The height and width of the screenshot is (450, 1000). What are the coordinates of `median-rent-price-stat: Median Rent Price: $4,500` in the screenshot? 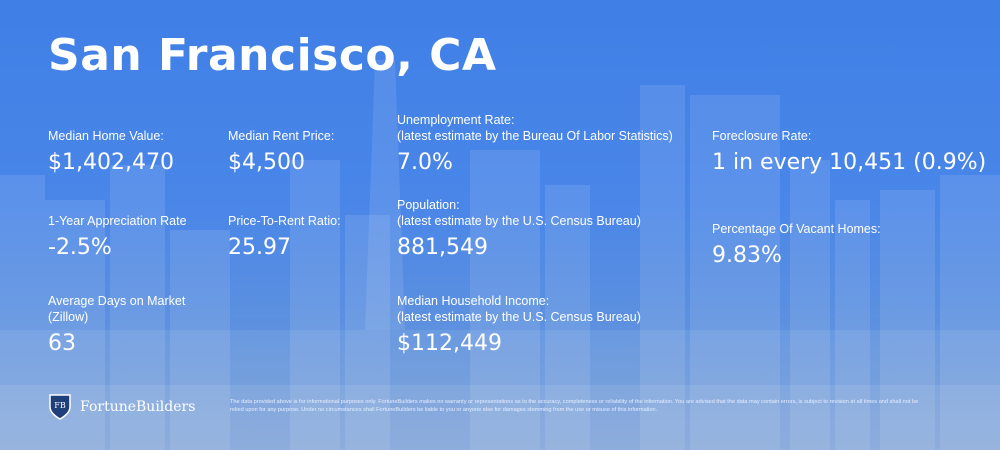 It's located at (281, 151).